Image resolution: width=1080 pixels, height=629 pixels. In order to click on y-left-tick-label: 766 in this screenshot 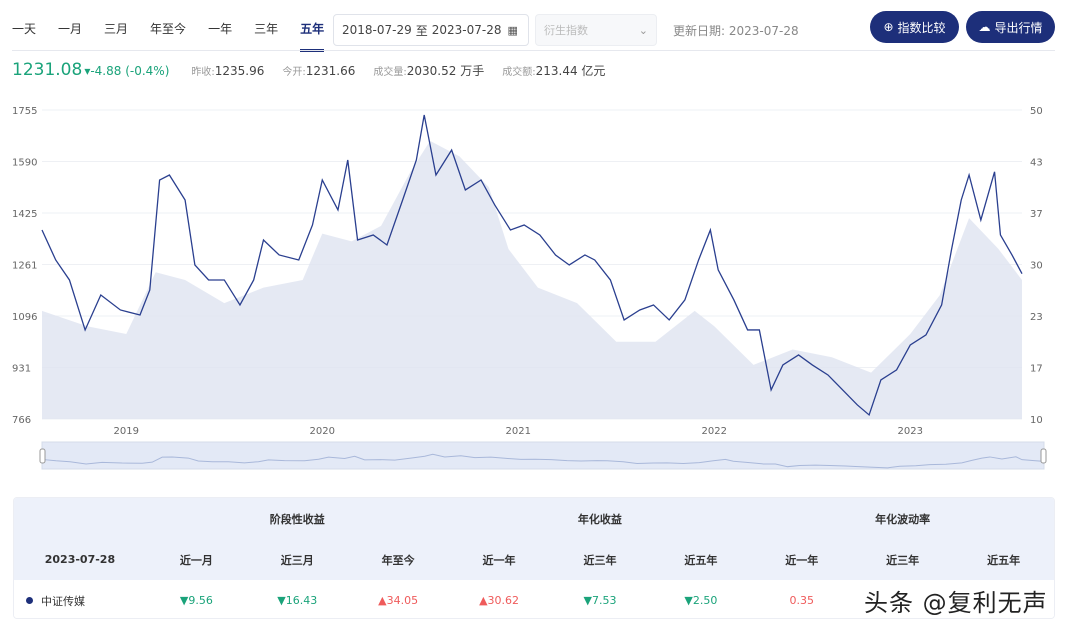, I will do `click(21, 420)`.